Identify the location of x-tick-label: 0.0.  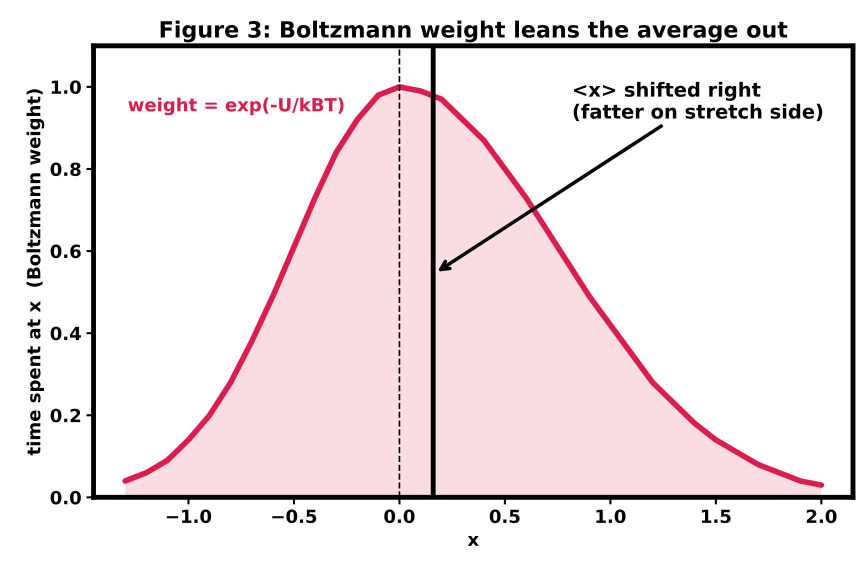
(399, 516).